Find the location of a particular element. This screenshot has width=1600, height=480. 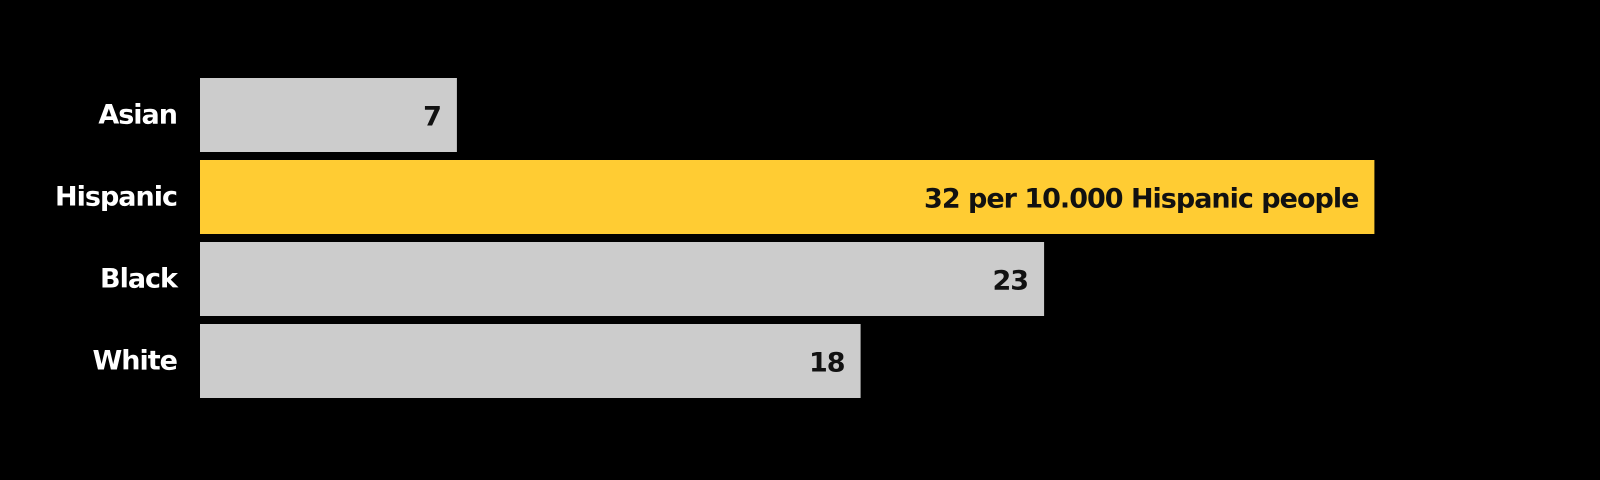

bar-black is located at coordinates (622, 279).